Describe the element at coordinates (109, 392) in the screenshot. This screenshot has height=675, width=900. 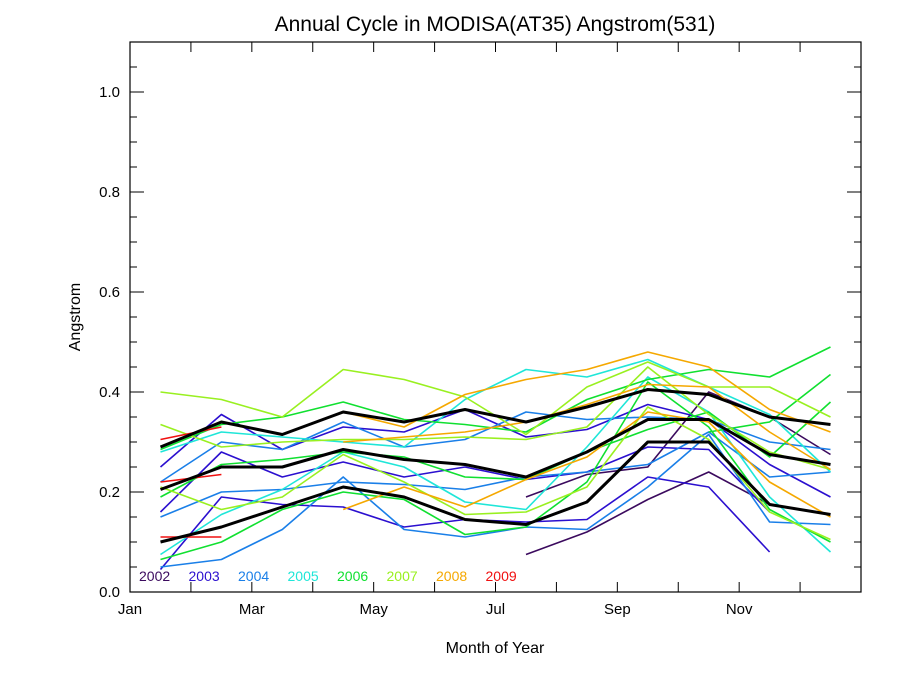
I see `y-tick-label: 0.4` at that location.